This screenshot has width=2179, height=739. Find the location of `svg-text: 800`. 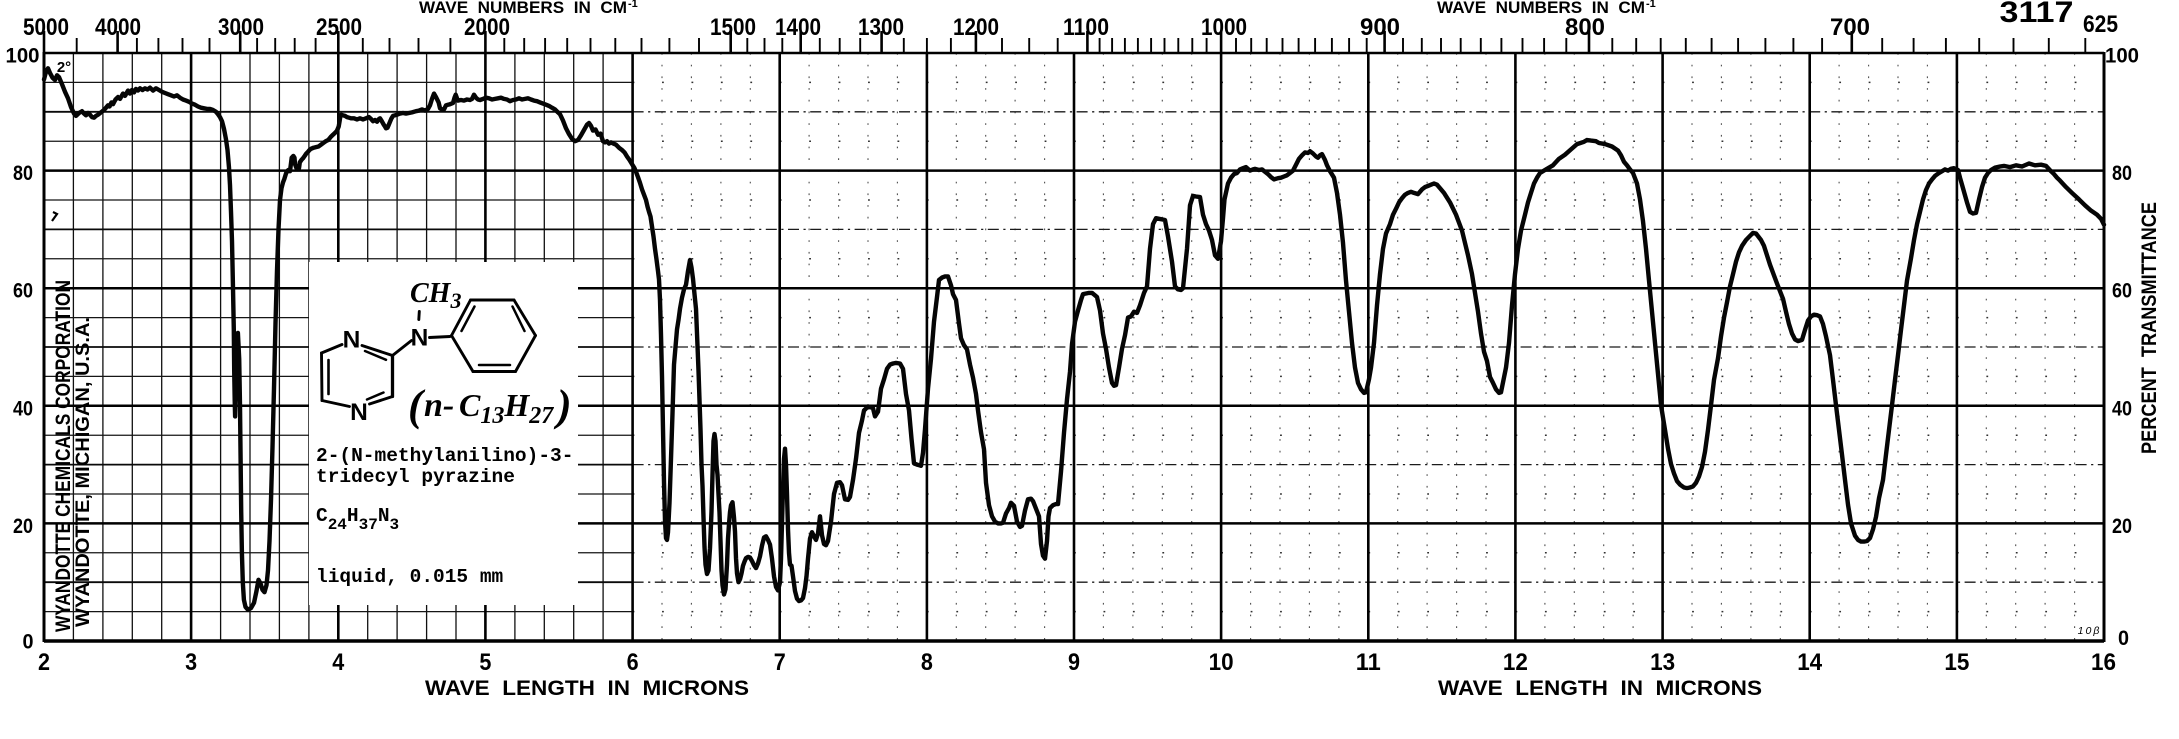

svg-text: 800 is located at coordinates (1585, 27).